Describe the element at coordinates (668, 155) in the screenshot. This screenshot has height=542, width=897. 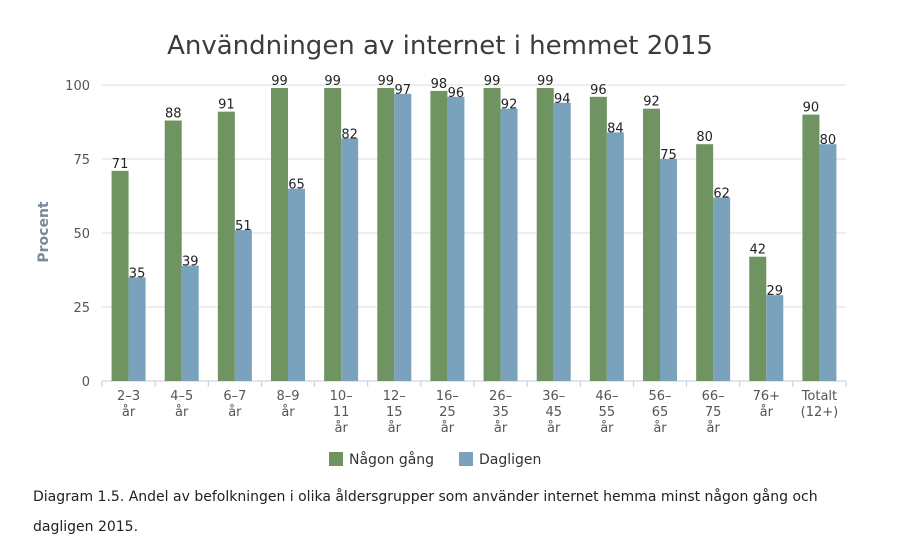
I see `data-label: 75` at that location.